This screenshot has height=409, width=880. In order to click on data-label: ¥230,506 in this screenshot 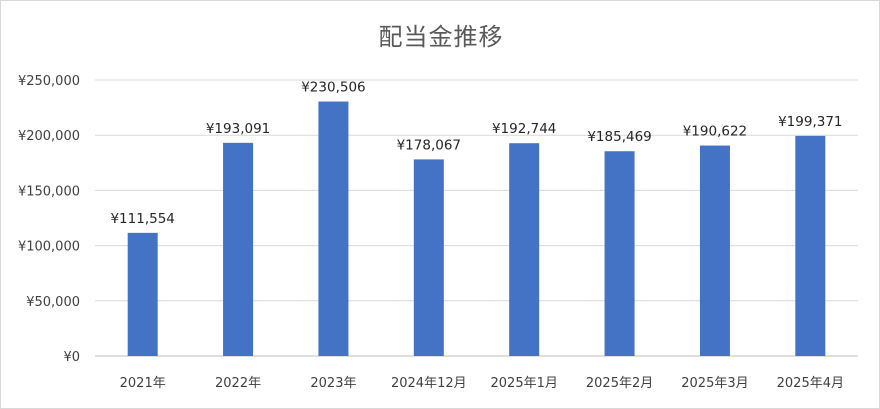, I will do `click(333, 88)`.